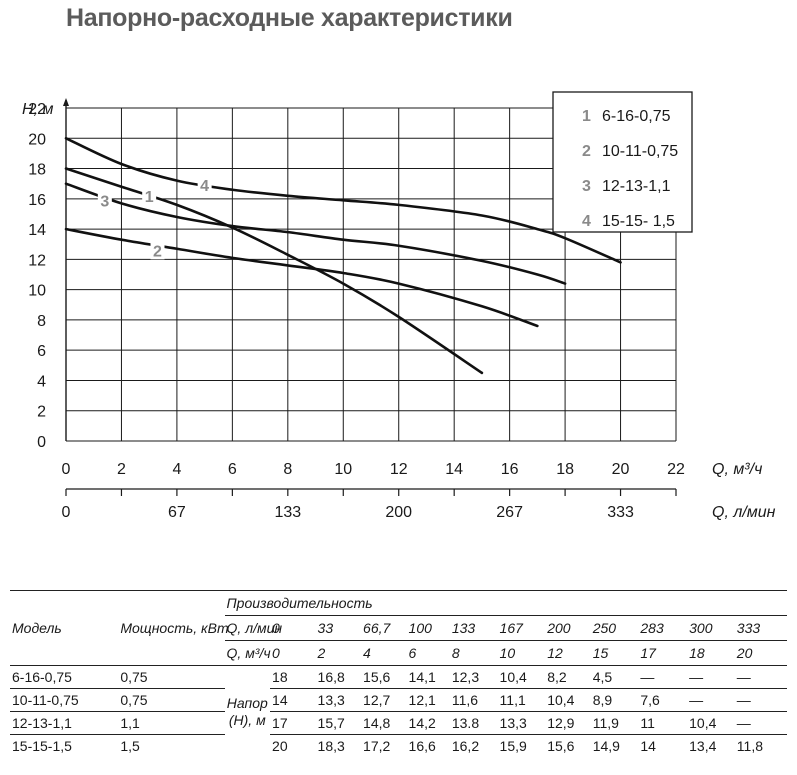  I want to click on y-tick-label: 0, so click(41, 442).